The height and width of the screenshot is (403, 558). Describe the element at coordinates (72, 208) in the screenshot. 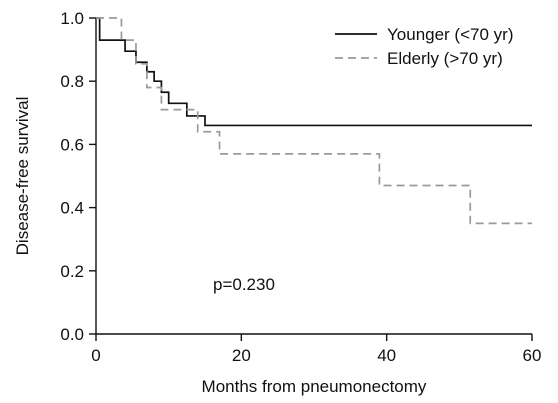

I see `y-tick-label-2: 0.4` at that location.